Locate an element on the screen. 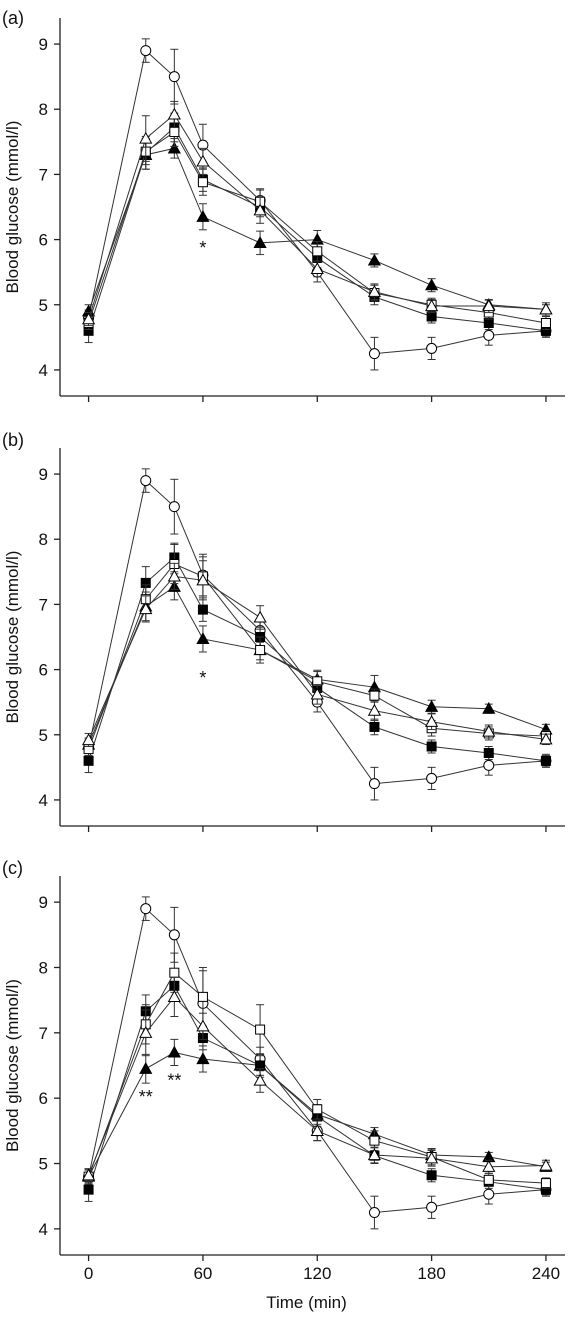  y-axis-label: Blood glucose (mmol/l) is located at coordinates (12, 1065).